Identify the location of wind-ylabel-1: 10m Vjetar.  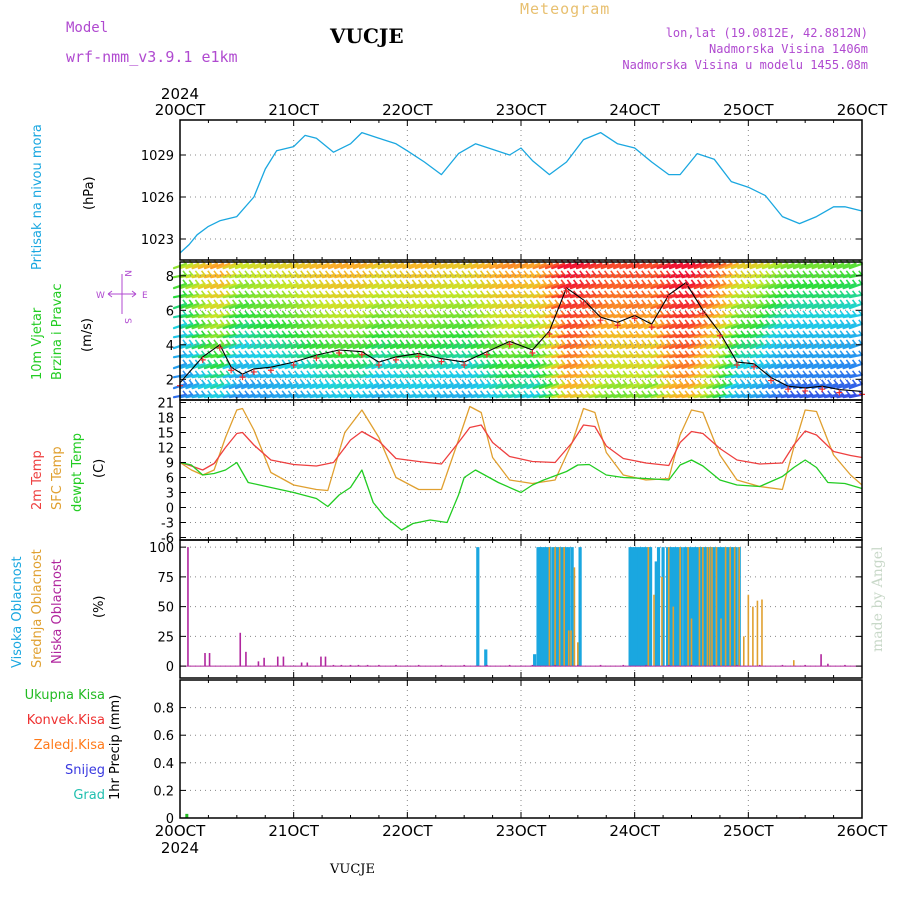
(37, 343).